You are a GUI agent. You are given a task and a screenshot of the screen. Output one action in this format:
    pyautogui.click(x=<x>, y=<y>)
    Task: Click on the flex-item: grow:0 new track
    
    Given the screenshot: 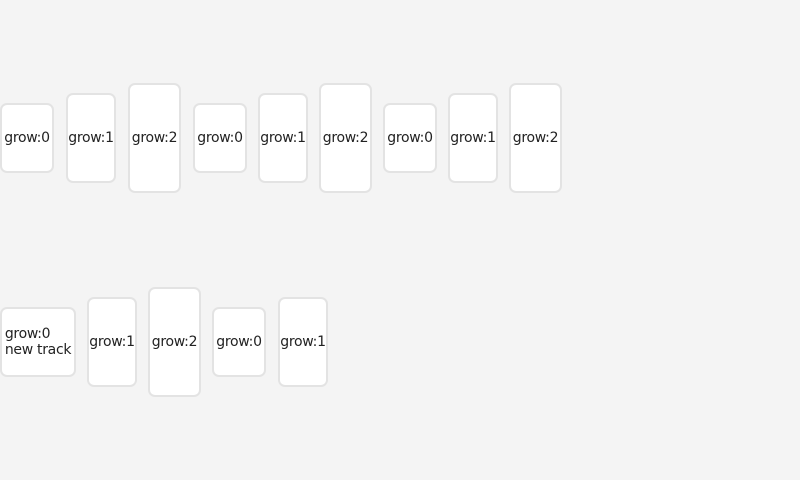 What is the action you would take?
    pyautogui.click(x=38, y=342)
    